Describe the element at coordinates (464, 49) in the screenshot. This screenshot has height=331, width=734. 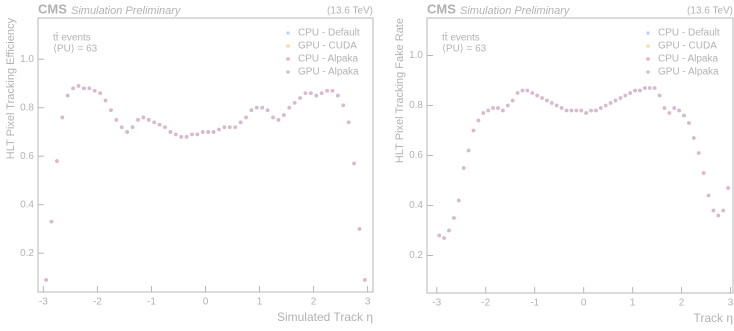
I see `annotation: ⟨PU⟩ = 63` at that location.